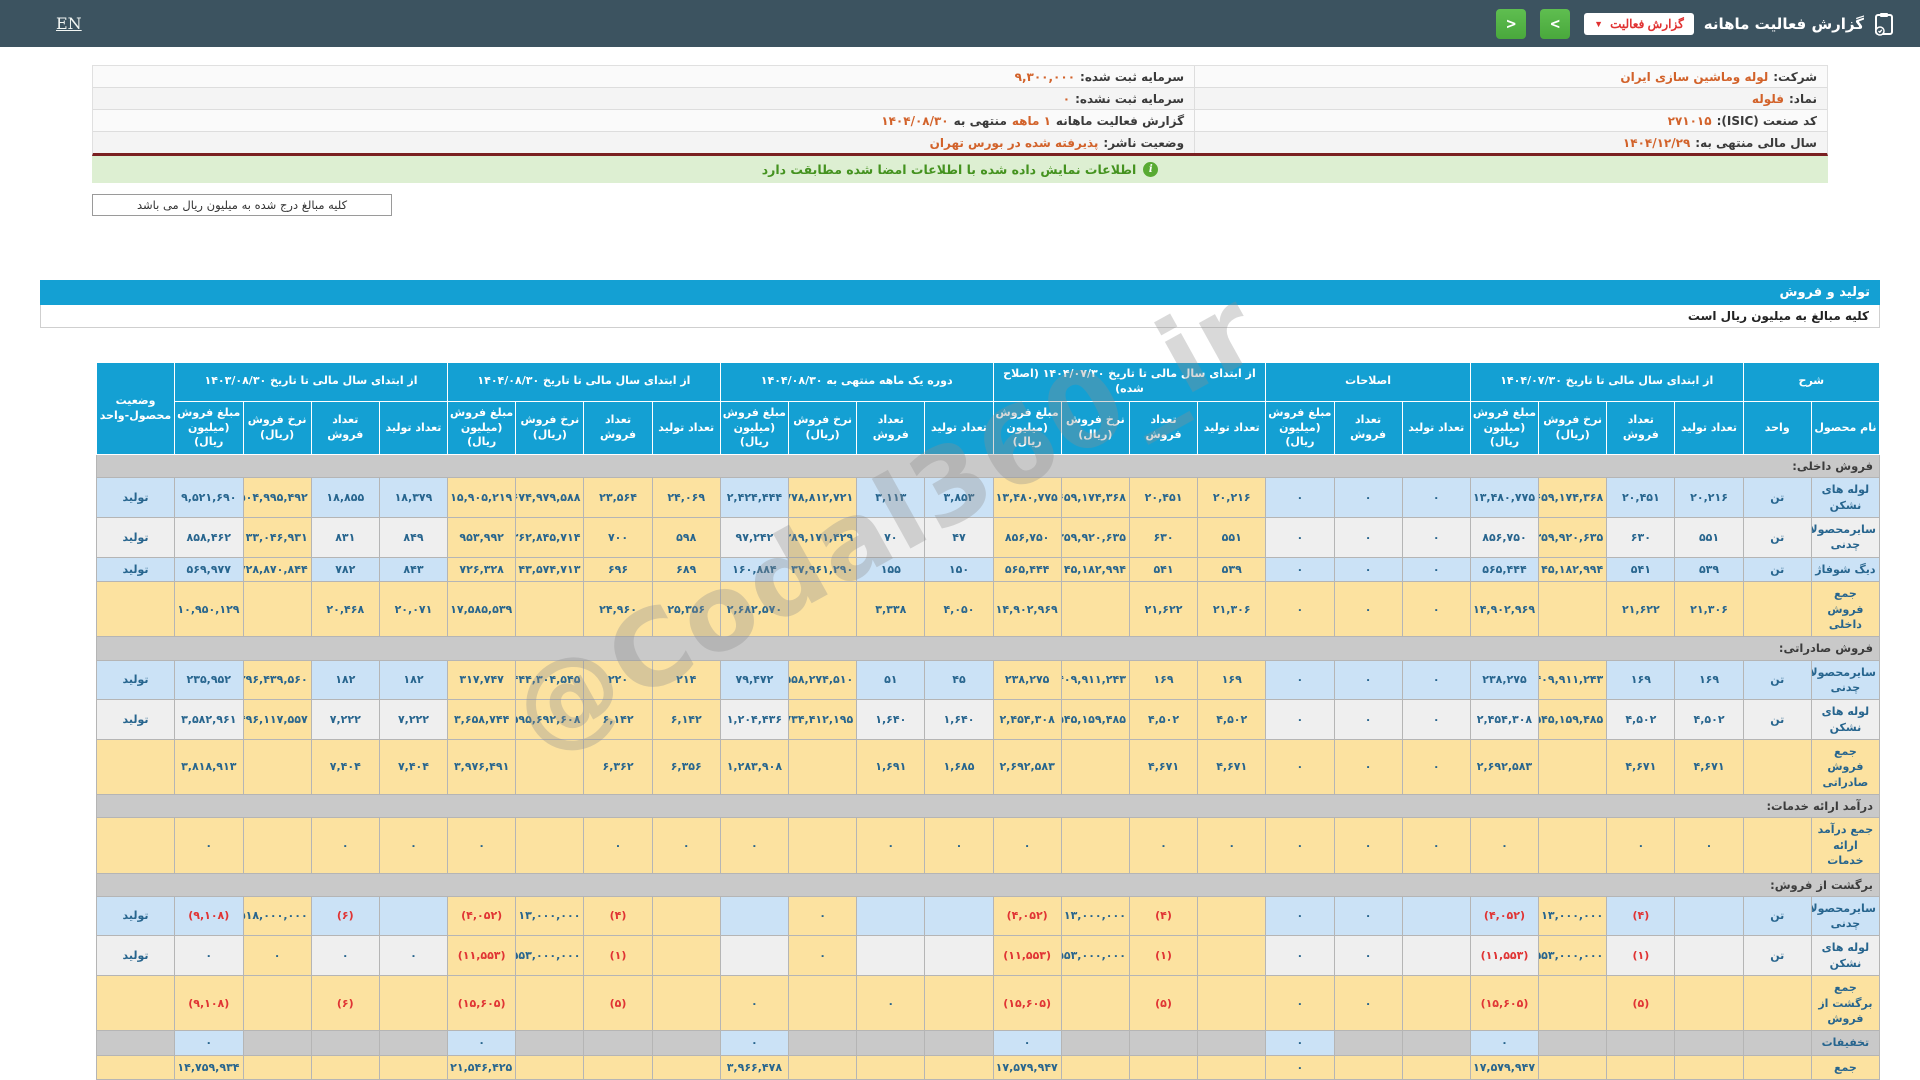 This screenshot has height=1080, width=1920. Describe the element at coordinates (209, 1067) in the screenshot. I see `table-cell: ۱۴,۷۵۹,۹۳۴` at that location.